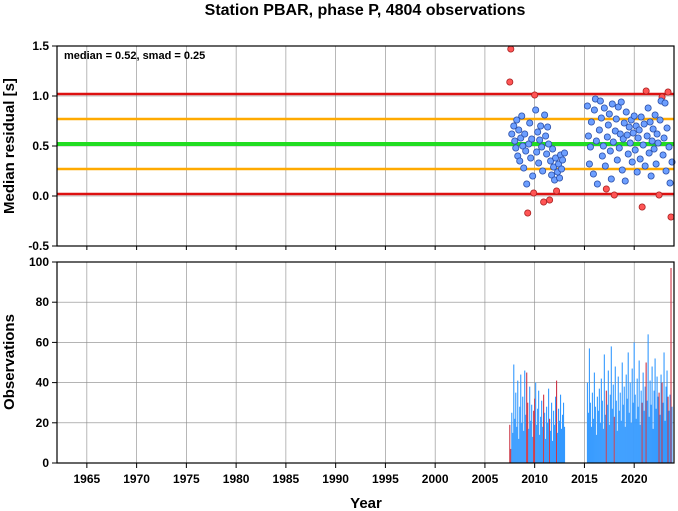 The image size is (678, 511). Describe the element at coordinates (385, 479) in the screenshot. I see `x-tick-label: 1995` at that location.